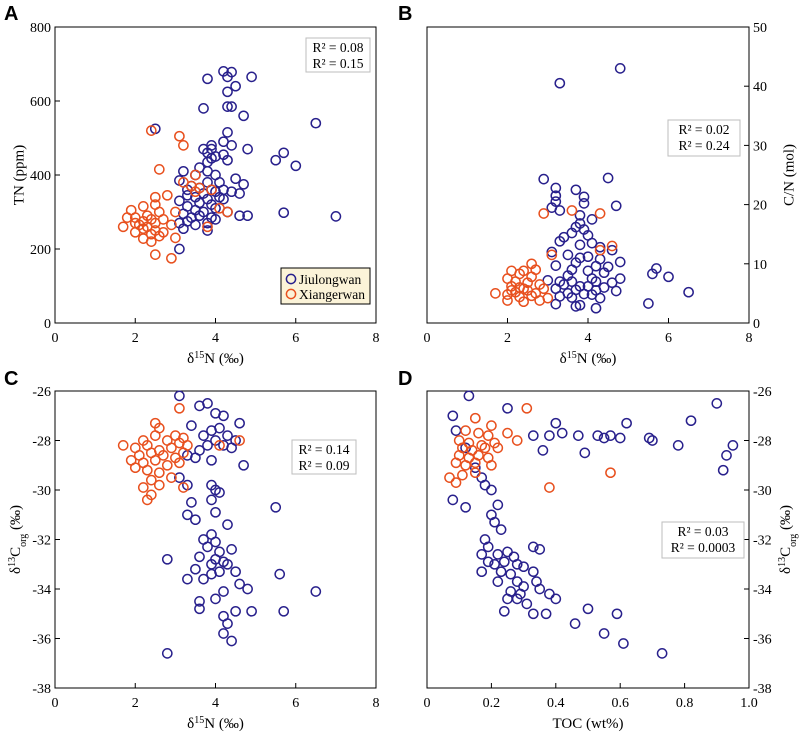 This screenshot has height=735, width=809. Describe the element at coordinates (749, 703) in the screenshot. I see `x-tick-label: 1.0` at that location.